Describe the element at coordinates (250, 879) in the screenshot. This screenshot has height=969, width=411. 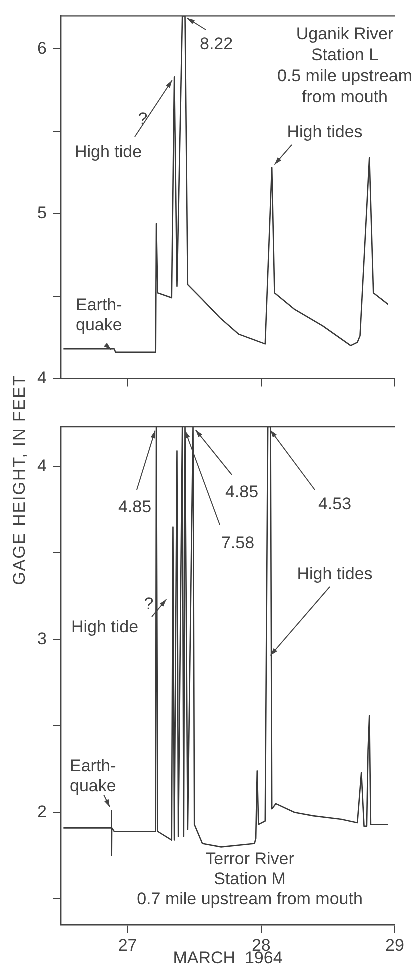
I see `text: Terror River Station M 0.7 mile upstream from mouth` at that location.